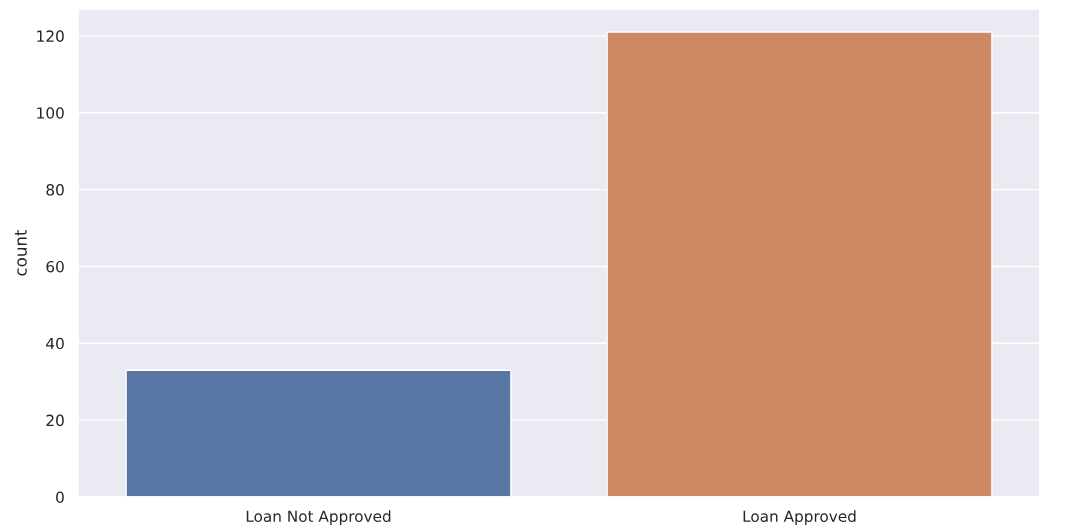  I want to click on y-tick-label: 120, so click(50, 36).